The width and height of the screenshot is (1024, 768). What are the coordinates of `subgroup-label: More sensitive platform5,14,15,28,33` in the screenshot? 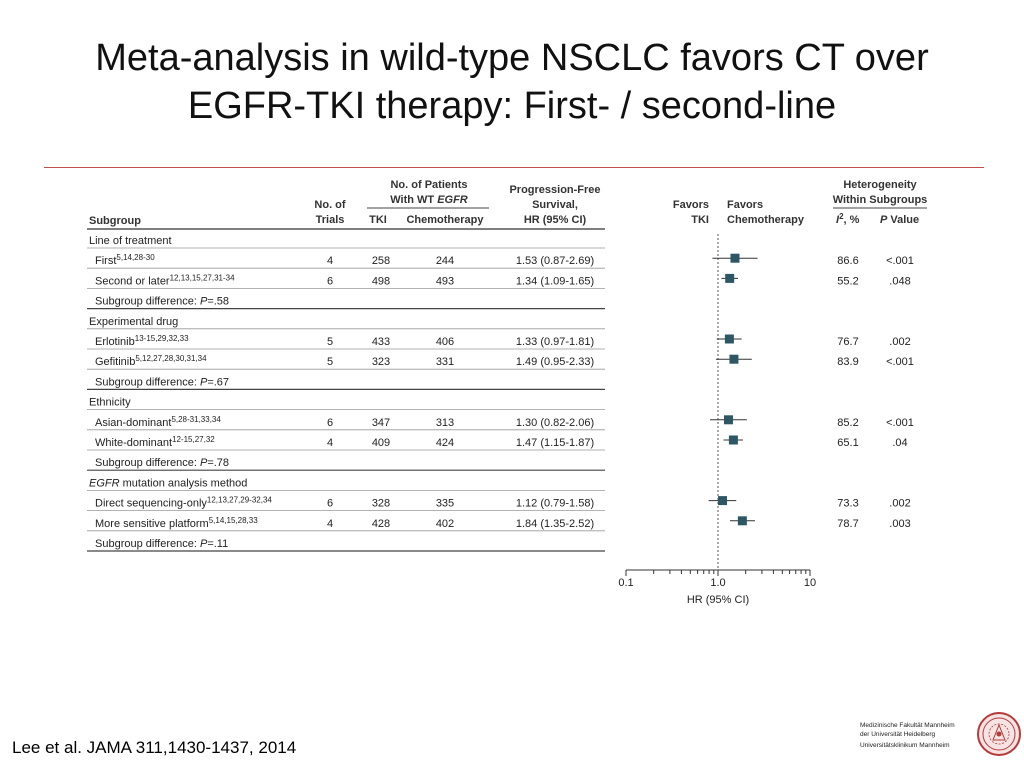 It's located at (176, 523).